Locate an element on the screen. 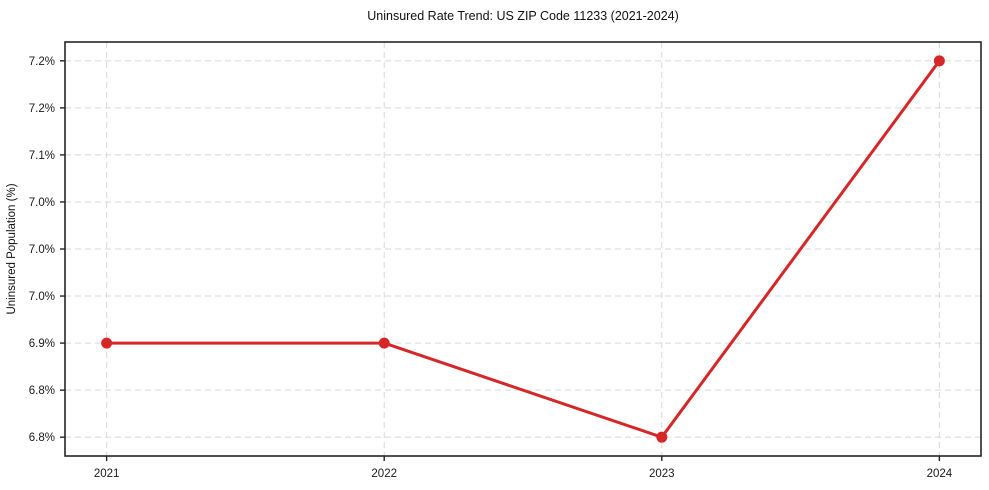 This screenshot has height=490, width=989. y-tick-label: 6.9% is located at coordinates (42, 344).